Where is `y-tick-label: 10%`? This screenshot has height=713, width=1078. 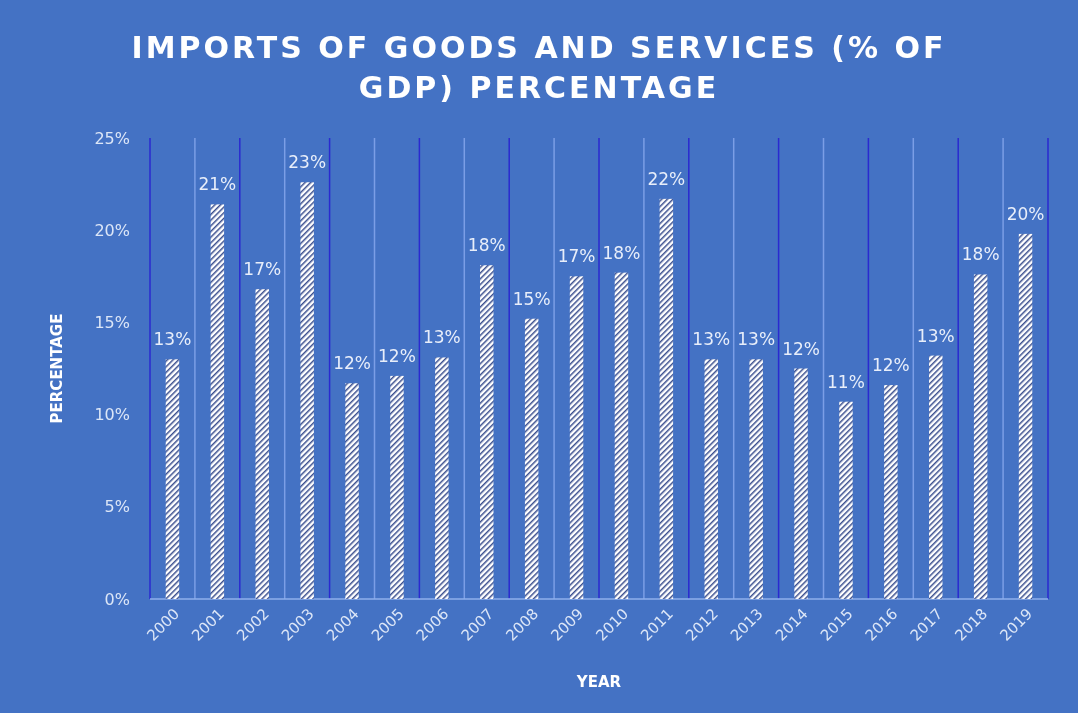
y-tick-label: 10% is located at coordinates (112, 415).